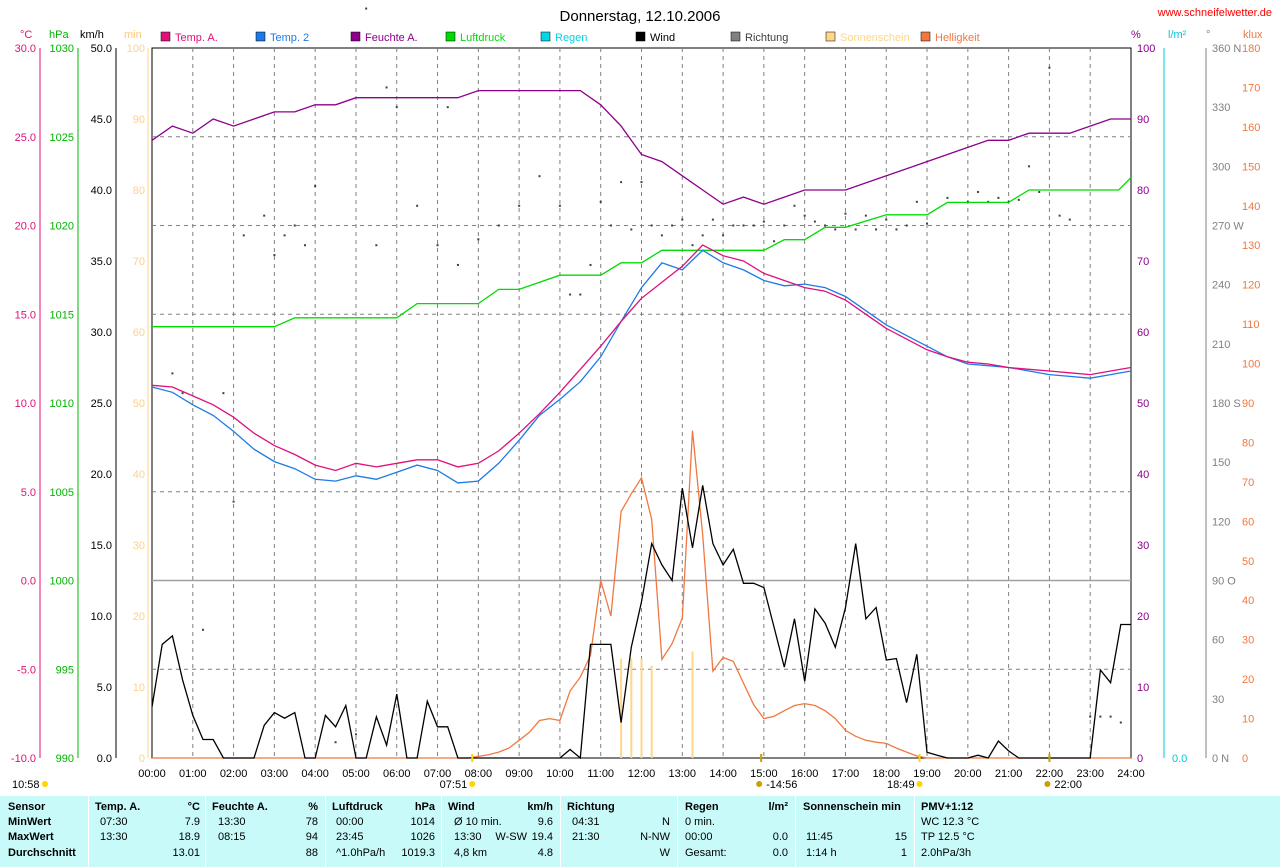 This screenshot has height=867, width=1280. I want to click on tick-deg: 330, so click(1221, 108).